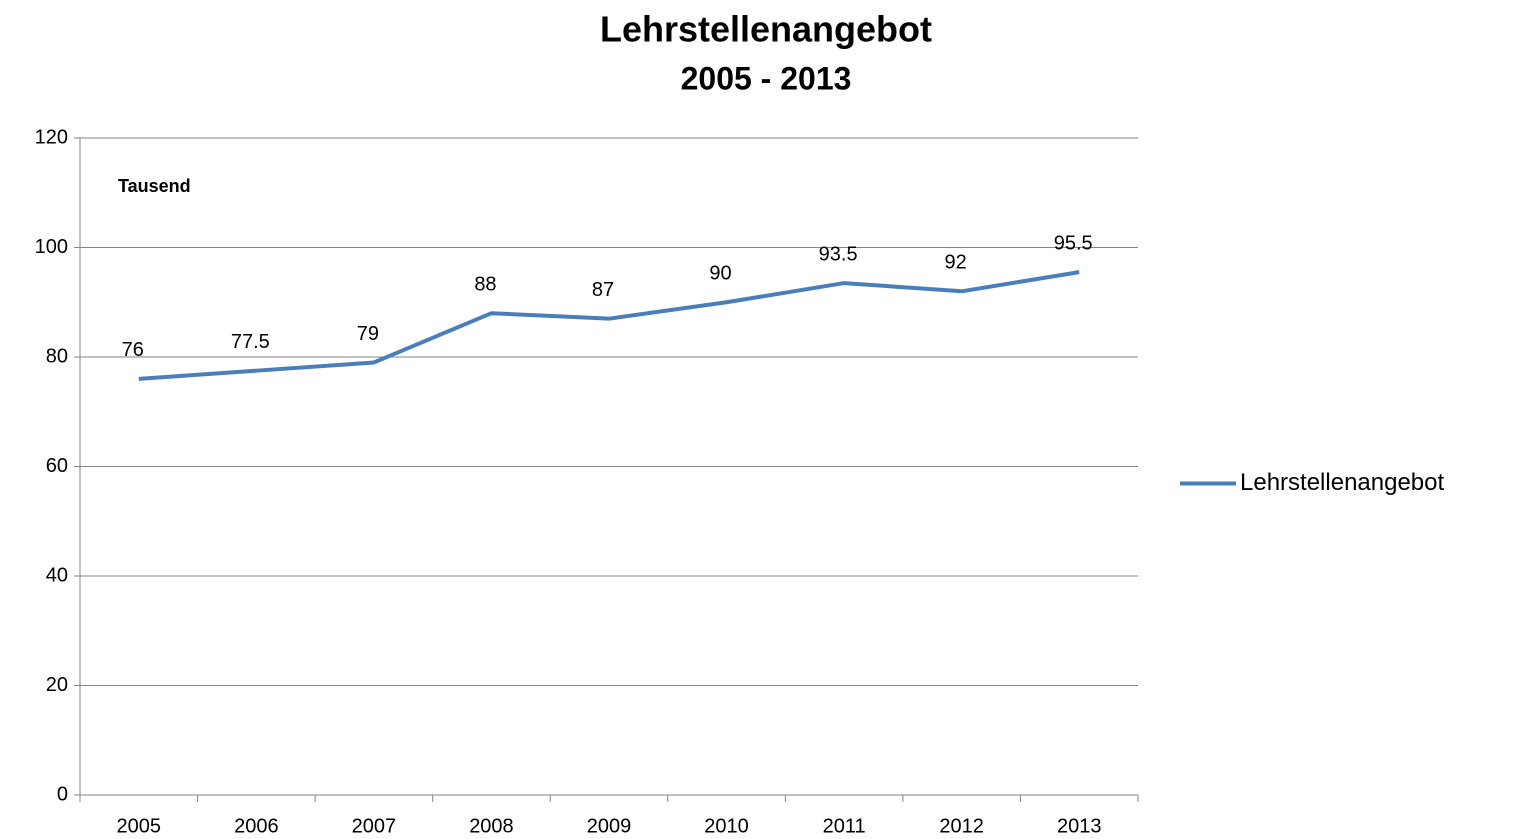 This screenshot has height=839, width=1526. I want to click on data-label: 92, so click(956, 263).